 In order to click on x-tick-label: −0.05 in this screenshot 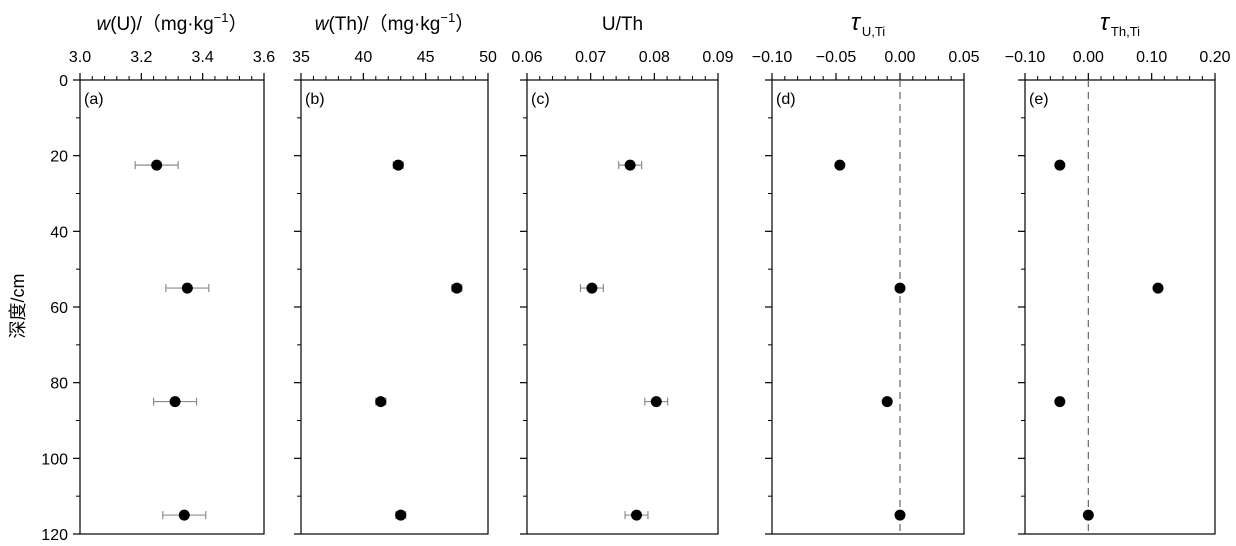, I will do `click(836, 57)`.